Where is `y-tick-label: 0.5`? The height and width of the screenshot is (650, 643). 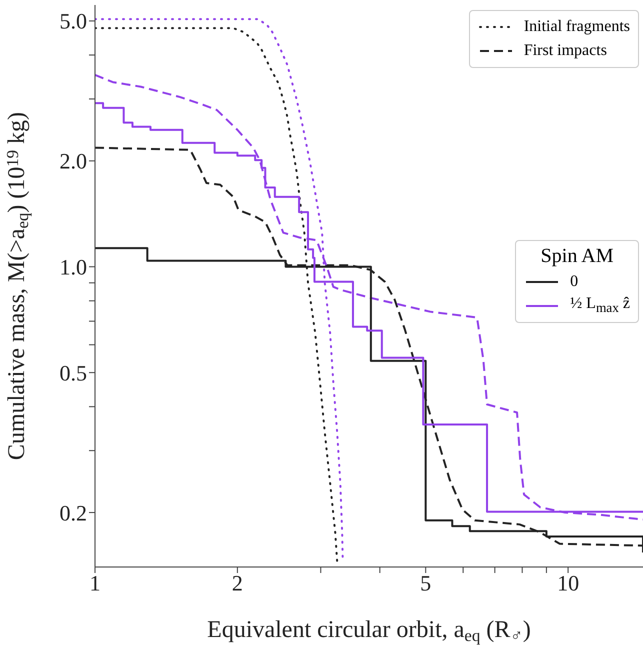
y-tick-label: 0.5 is located at coordinates (73, 373).